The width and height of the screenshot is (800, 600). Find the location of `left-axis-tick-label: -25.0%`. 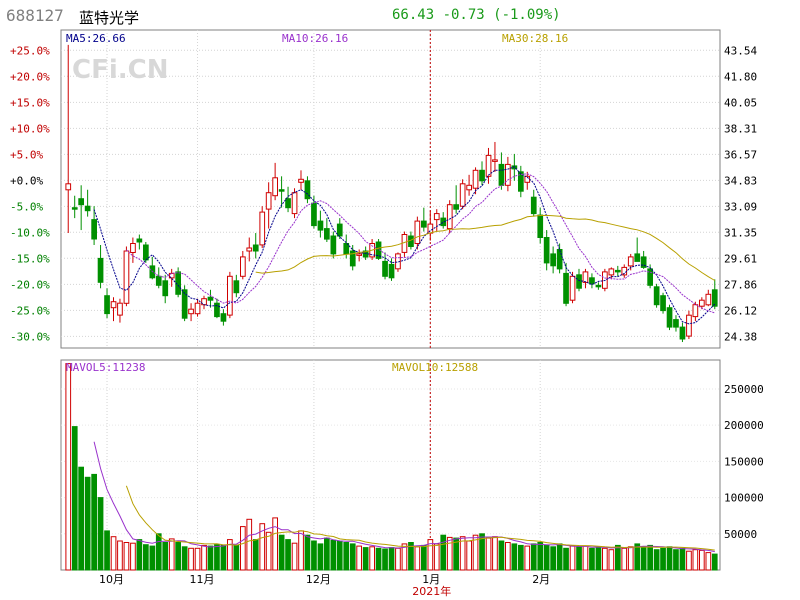

left-axis-tick-label: -25.0% is located at coordinates (30, 310).